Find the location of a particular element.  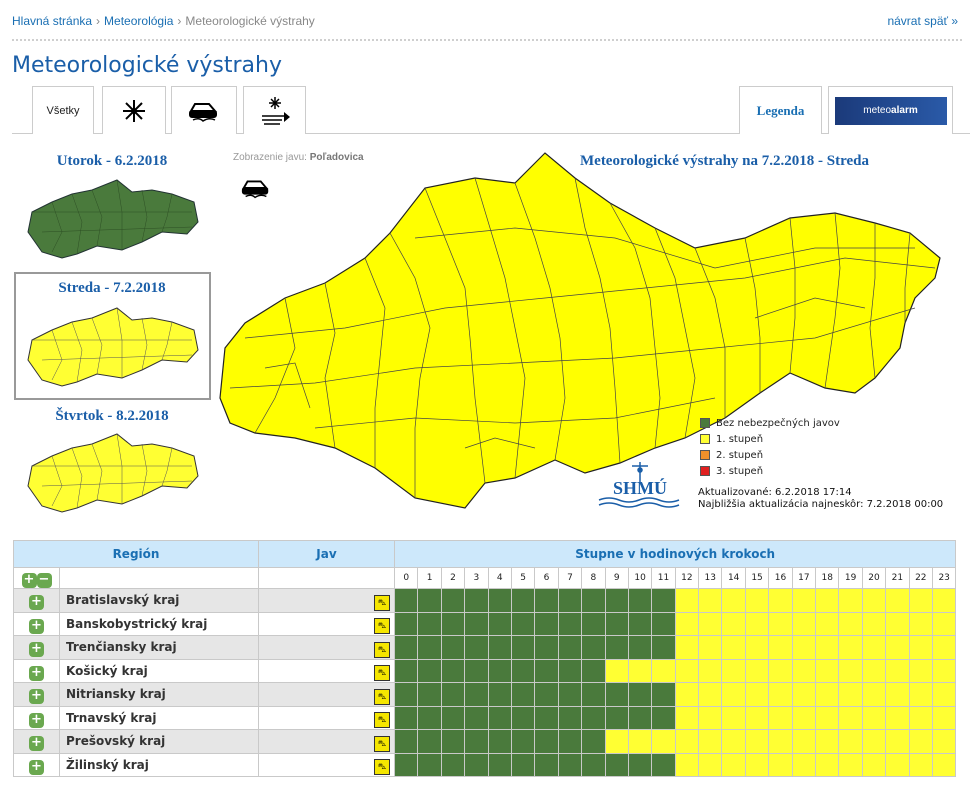

hour-header: 11 is located at coordinates (663, 578).